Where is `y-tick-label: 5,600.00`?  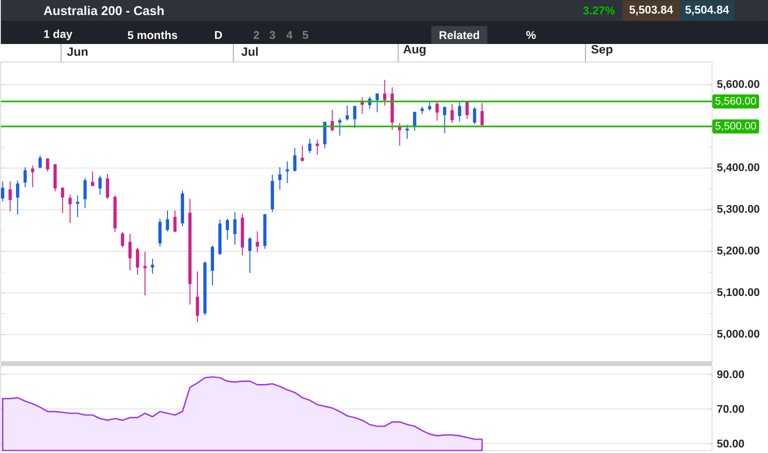
y-tick-label: 5,600.00 is located at coordinates (738, 85).